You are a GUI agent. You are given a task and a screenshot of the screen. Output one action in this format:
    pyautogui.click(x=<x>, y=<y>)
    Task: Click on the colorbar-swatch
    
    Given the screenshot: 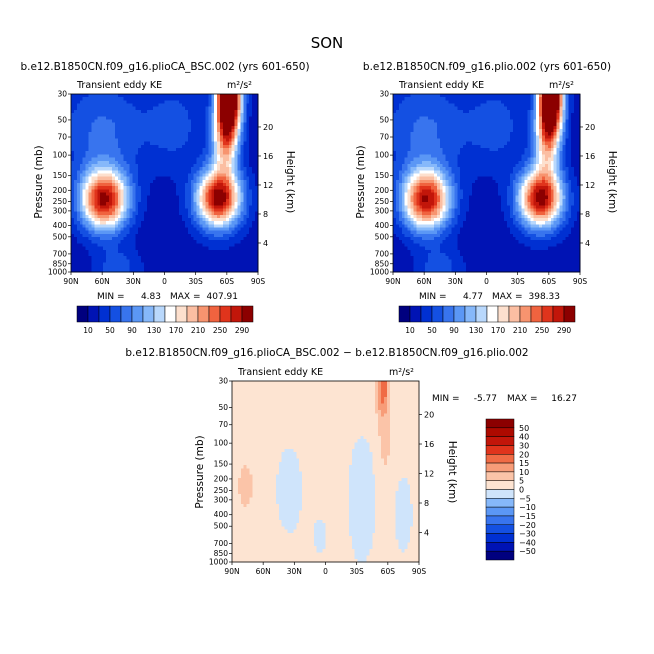 What is the action you would take?
    pyautogui.click(x=214, y=314)
    